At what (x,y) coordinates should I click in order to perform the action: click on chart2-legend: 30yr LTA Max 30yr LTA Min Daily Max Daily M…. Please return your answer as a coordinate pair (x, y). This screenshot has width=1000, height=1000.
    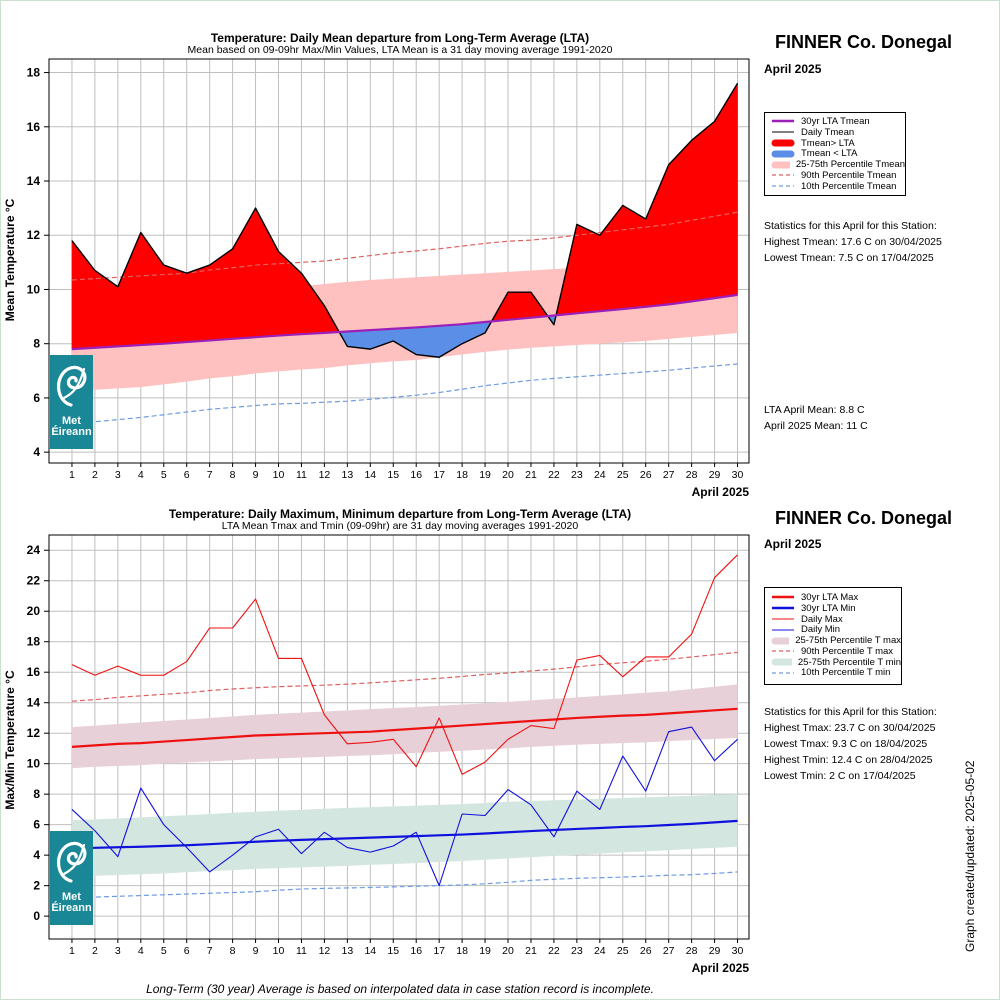
    Looking at the image, I should click on (833, 636).